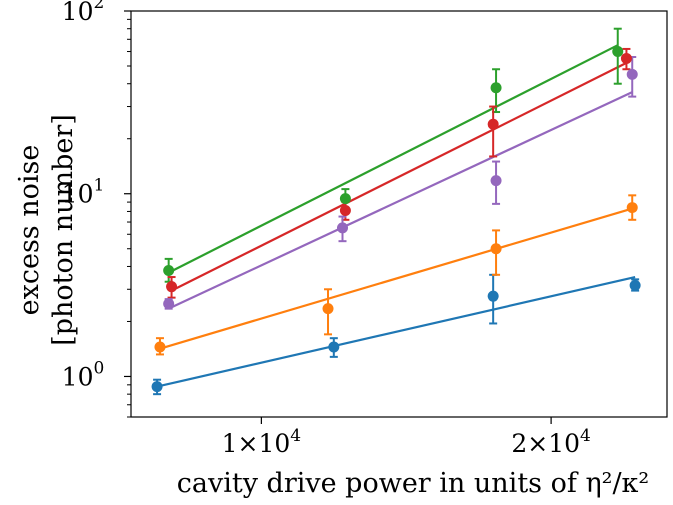 The image size is (673, 505). What do you see at coordinates (29, 230) in the screenshot?
I see `y-axis-label-line1: excess noise` at bounding box center [29, 230].